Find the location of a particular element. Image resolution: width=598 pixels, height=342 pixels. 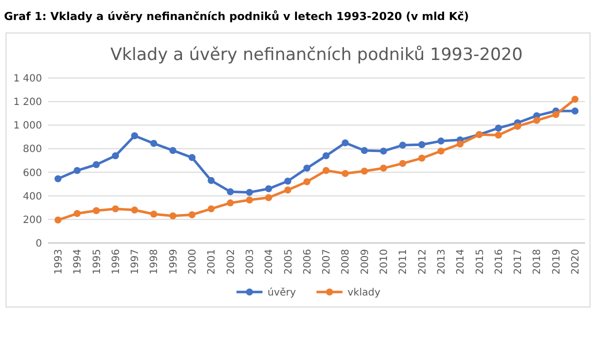

y-tick-label: 1 200 is located at coordinates (27, 102).